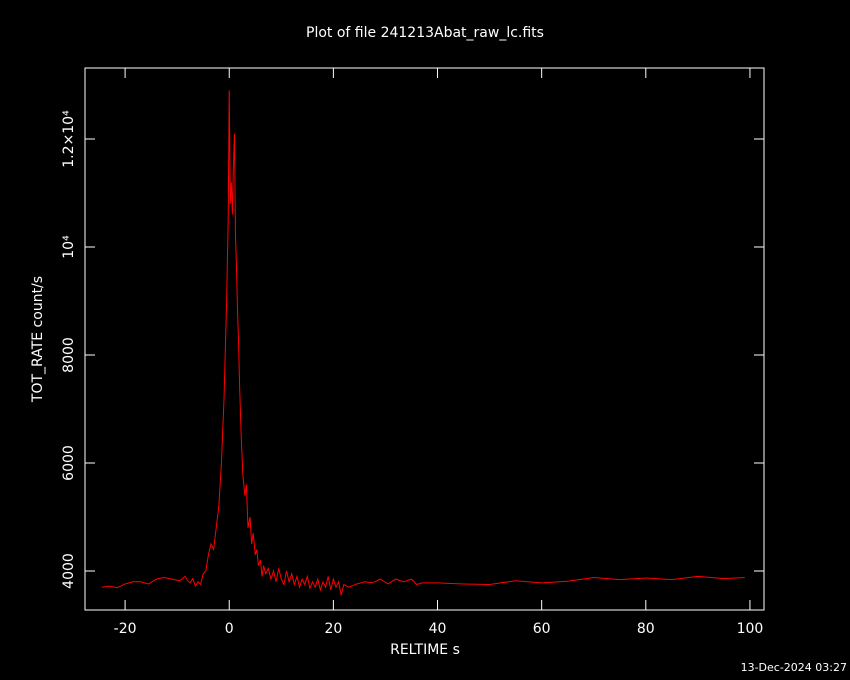 This screenshot has width=850, height=680. Describe the element at coordinates (794, 667) in the screenshot. I see `timestamp: 13-Dec-2024 03:27` at that location.